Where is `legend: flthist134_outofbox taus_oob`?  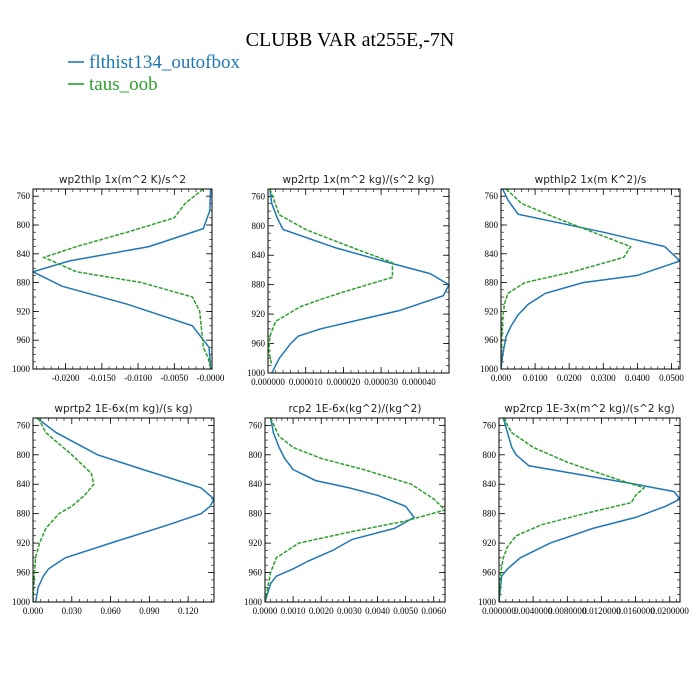 legend: flthist134_outofbox taus_oob is located at coordinates (154, 73).